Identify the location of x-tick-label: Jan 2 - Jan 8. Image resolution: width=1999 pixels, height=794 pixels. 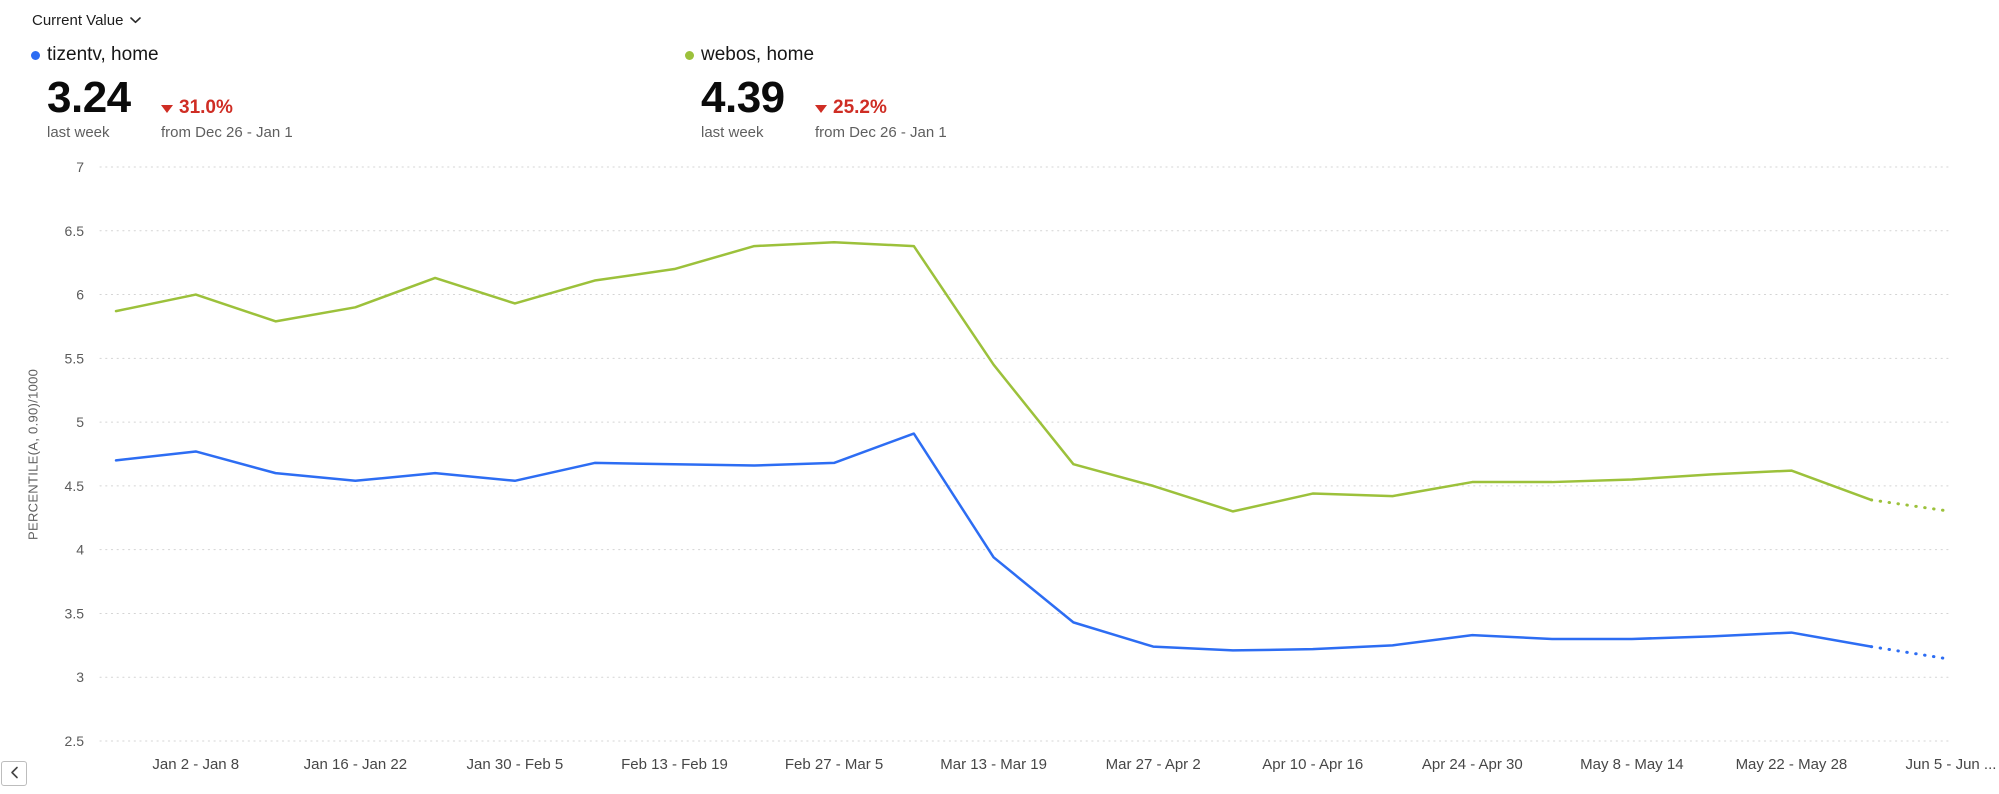
(195, 764).